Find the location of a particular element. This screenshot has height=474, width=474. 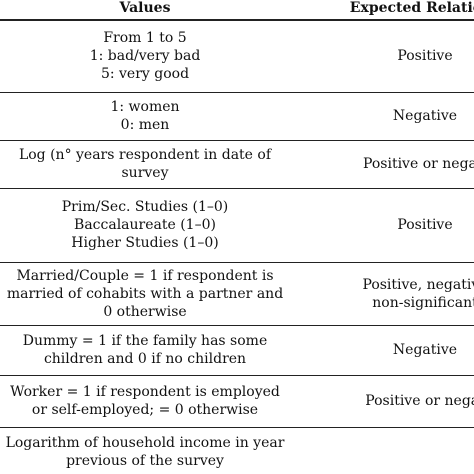

cell-line: 0: men is located at coordinates (145, 125).